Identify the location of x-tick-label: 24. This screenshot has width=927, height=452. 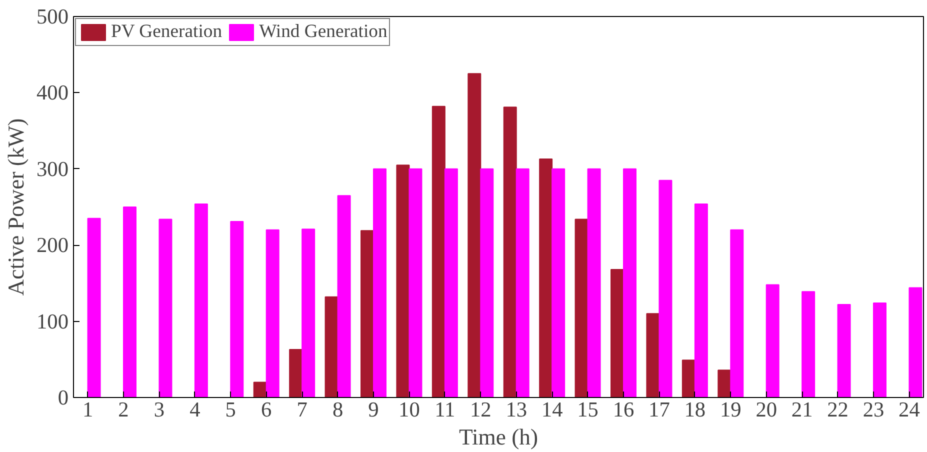
(909, 410).